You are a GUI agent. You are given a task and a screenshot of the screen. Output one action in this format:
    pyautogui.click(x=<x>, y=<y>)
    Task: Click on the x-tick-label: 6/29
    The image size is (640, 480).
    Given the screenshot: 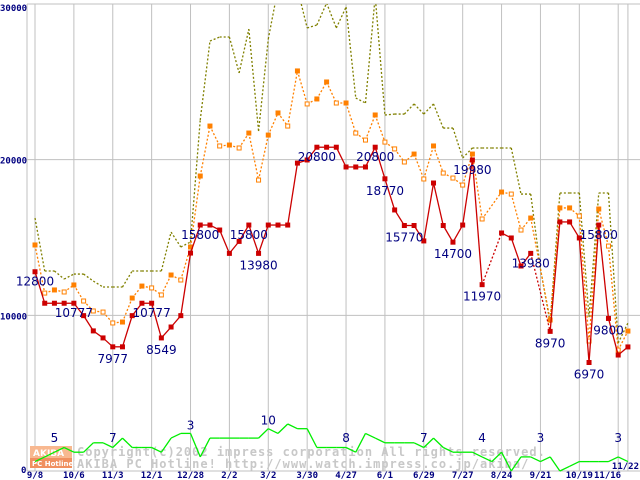 What is the action you would take?
    pyautogui.click(x=424, y=475)
    